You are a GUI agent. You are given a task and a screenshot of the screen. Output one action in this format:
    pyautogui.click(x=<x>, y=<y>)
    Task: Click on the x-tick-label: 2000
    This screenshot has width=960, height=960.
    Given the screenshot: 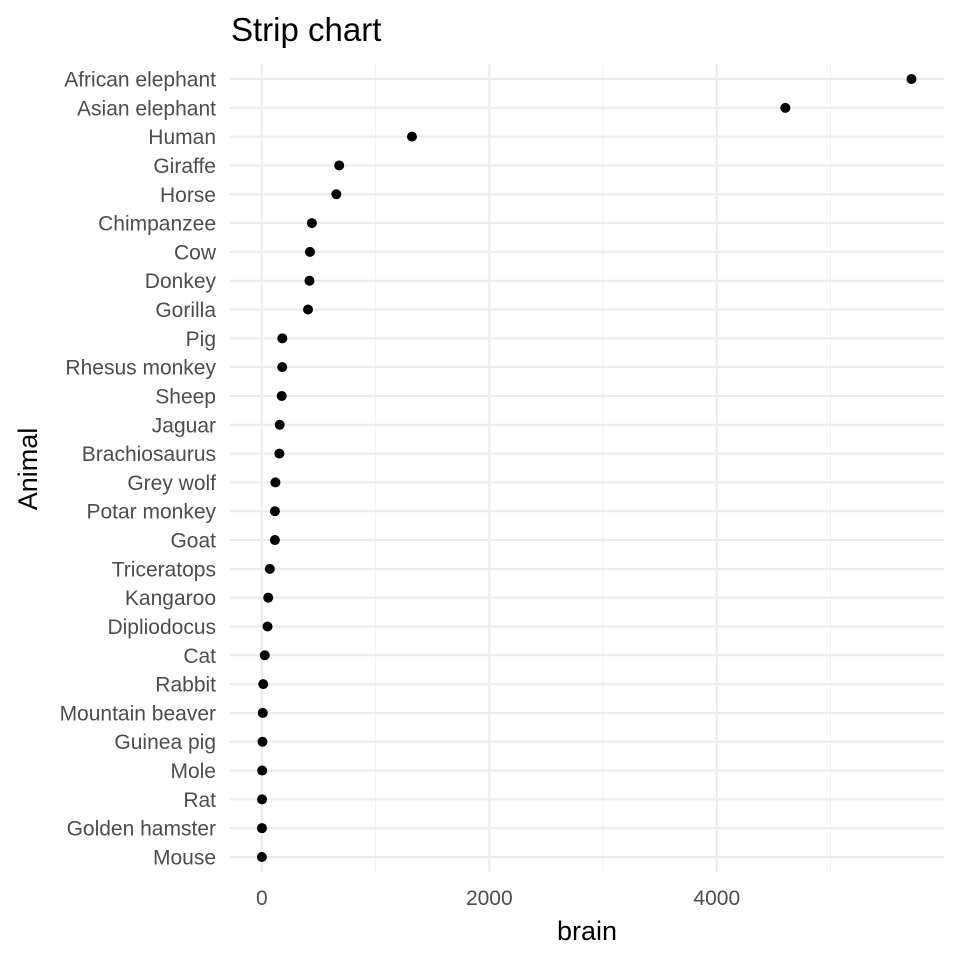 What is the action you would take?
    pyautogui.click(x=489, y=898)
    